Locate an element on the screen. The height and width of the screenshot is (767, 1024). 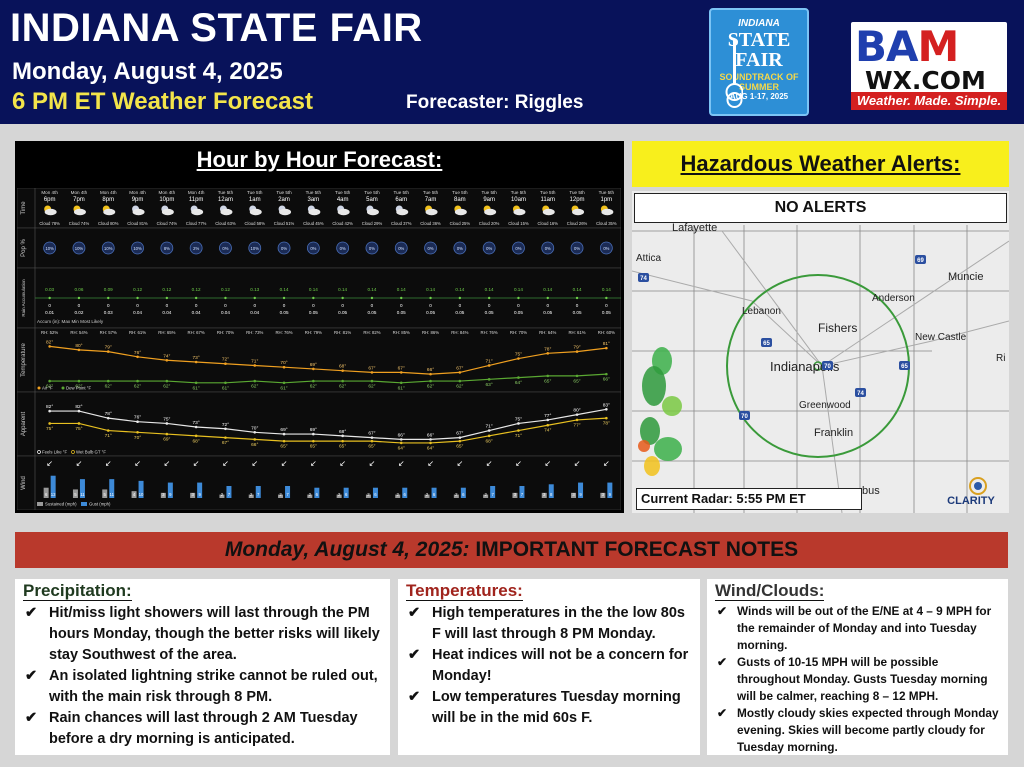
feels-like-label: 67° is located at coordinates (371, 434).